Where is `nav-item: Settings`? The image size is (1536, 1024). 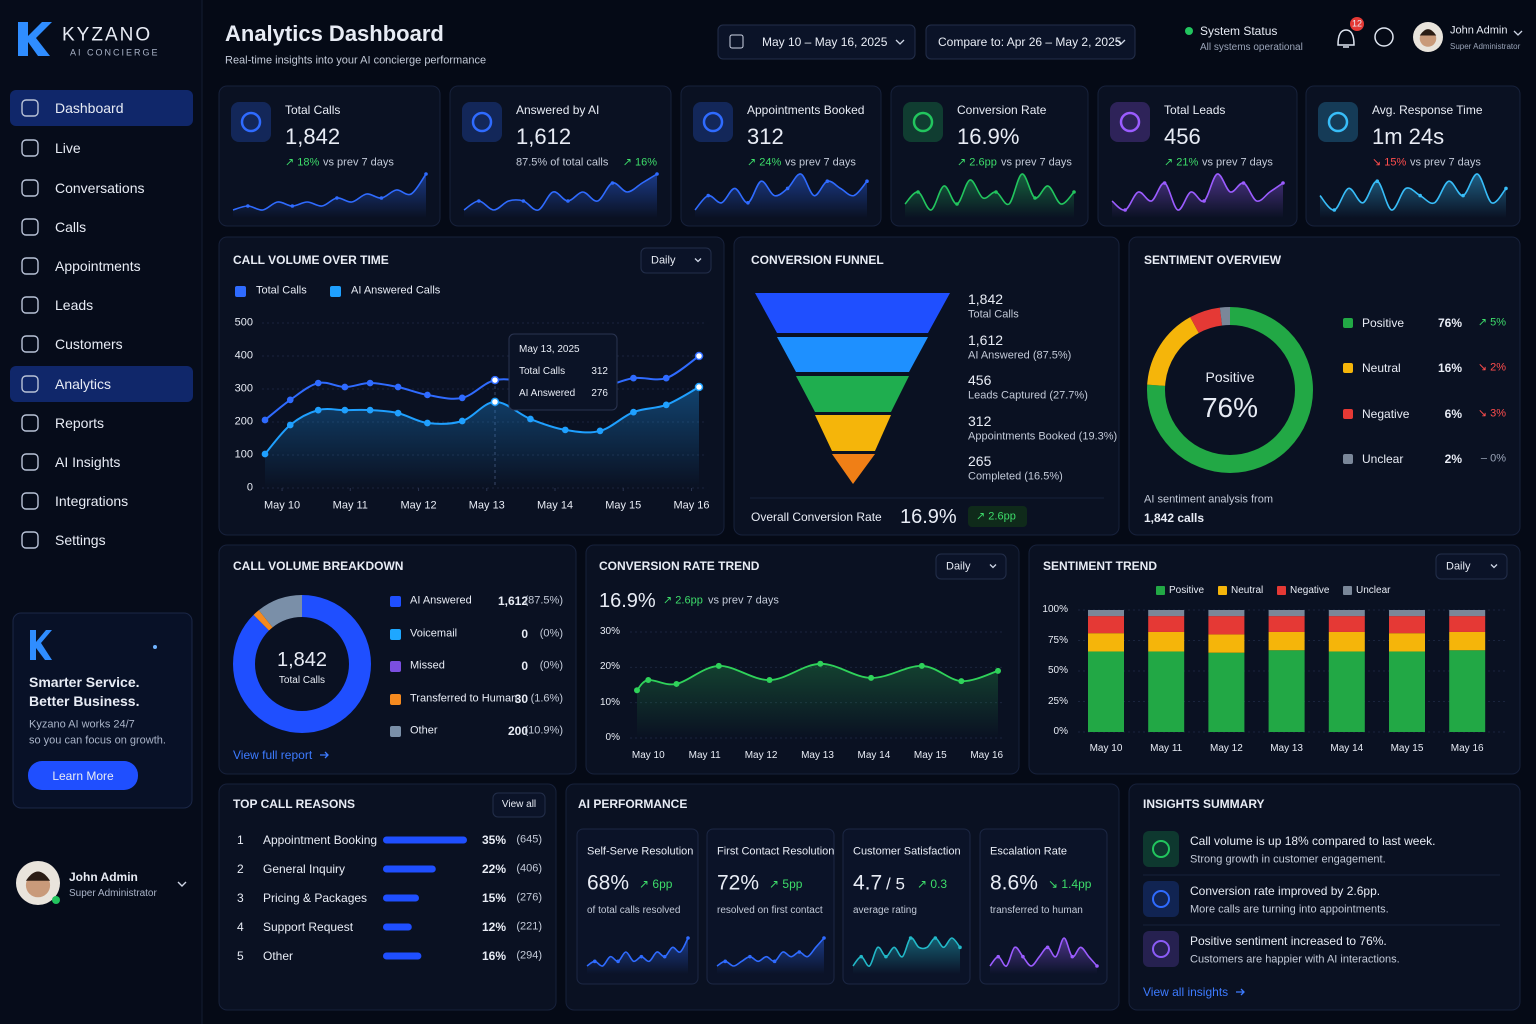 nav-item: Settings is located at coordinates (80, 540).